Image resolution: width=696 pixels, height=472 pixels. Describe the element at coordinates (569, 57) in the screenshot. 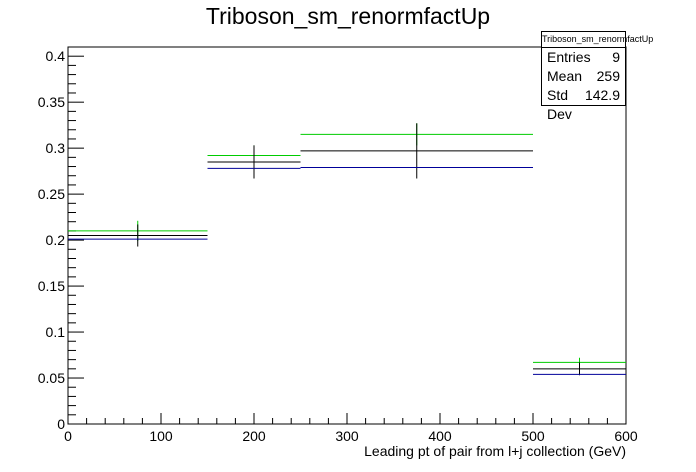

I see `stats-label: Entries` at that location.